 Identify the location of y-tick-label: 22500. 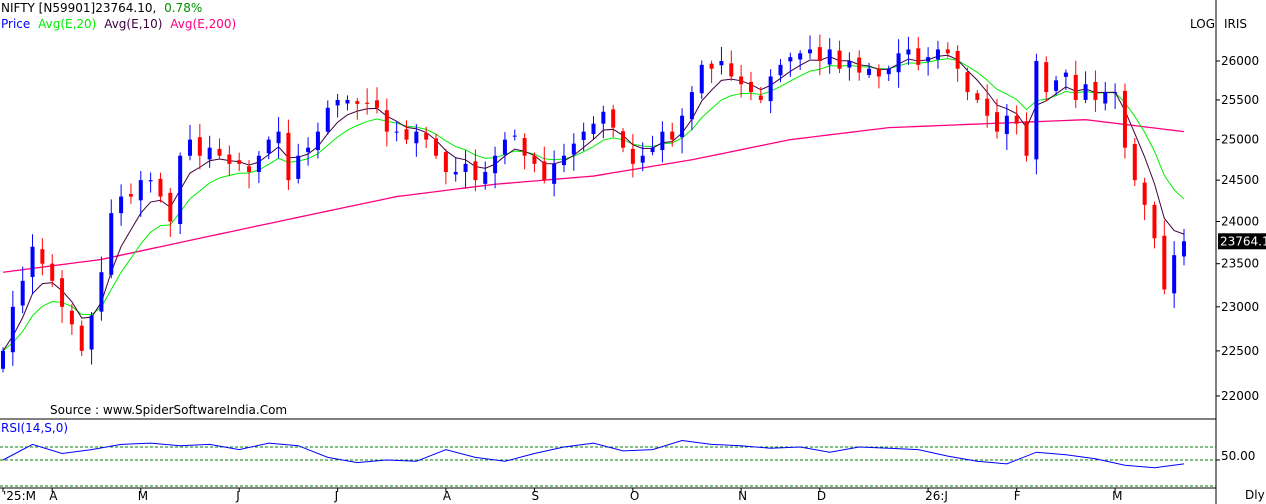
(1240, 351).